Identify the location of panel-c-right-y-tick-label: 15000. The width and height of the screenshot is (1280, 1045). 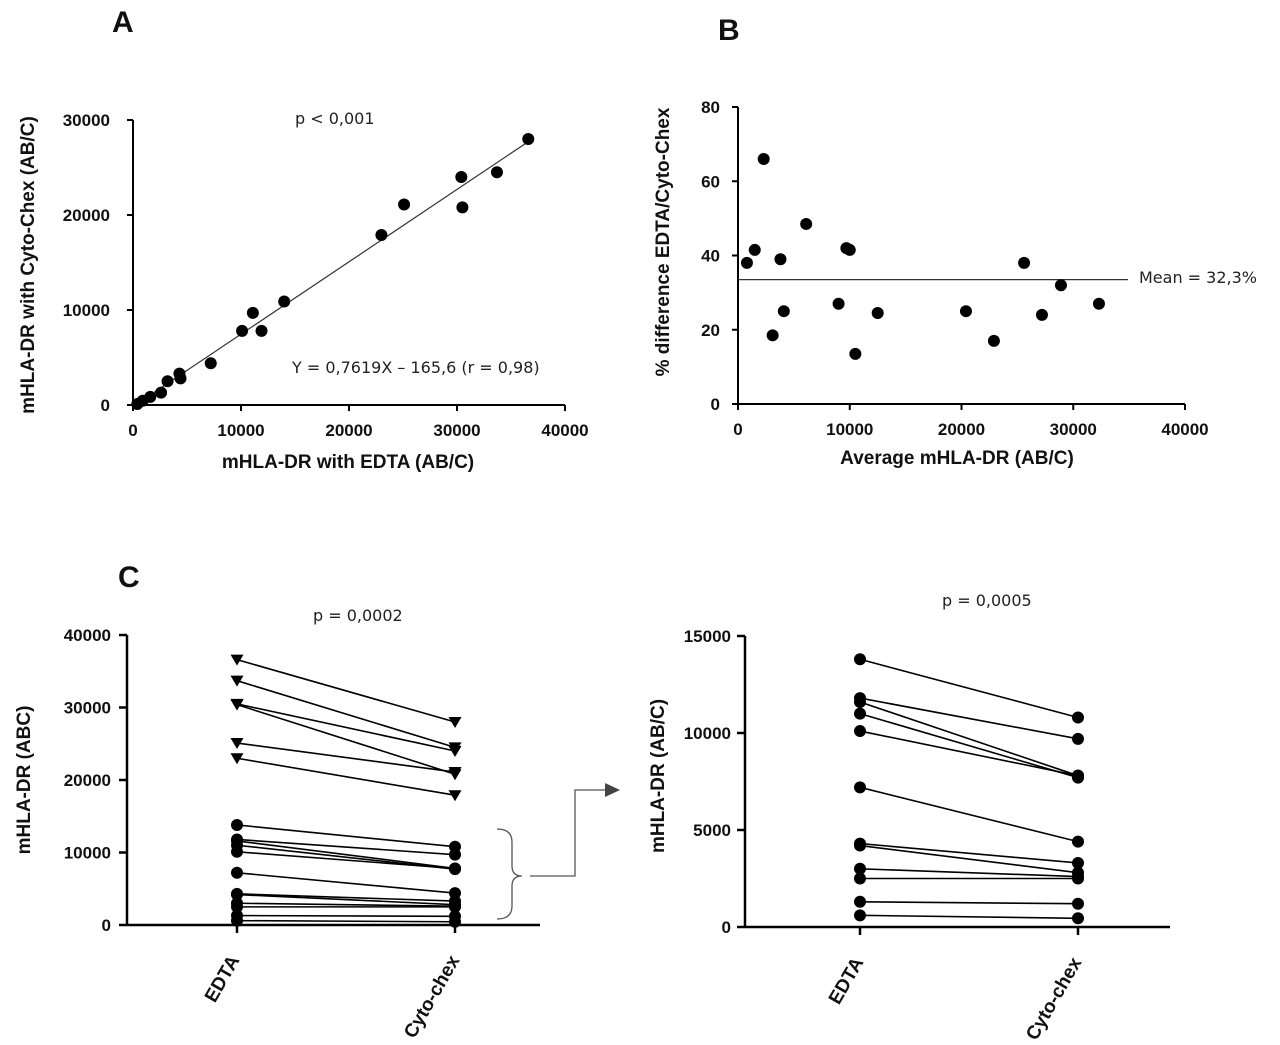
(707, 636).